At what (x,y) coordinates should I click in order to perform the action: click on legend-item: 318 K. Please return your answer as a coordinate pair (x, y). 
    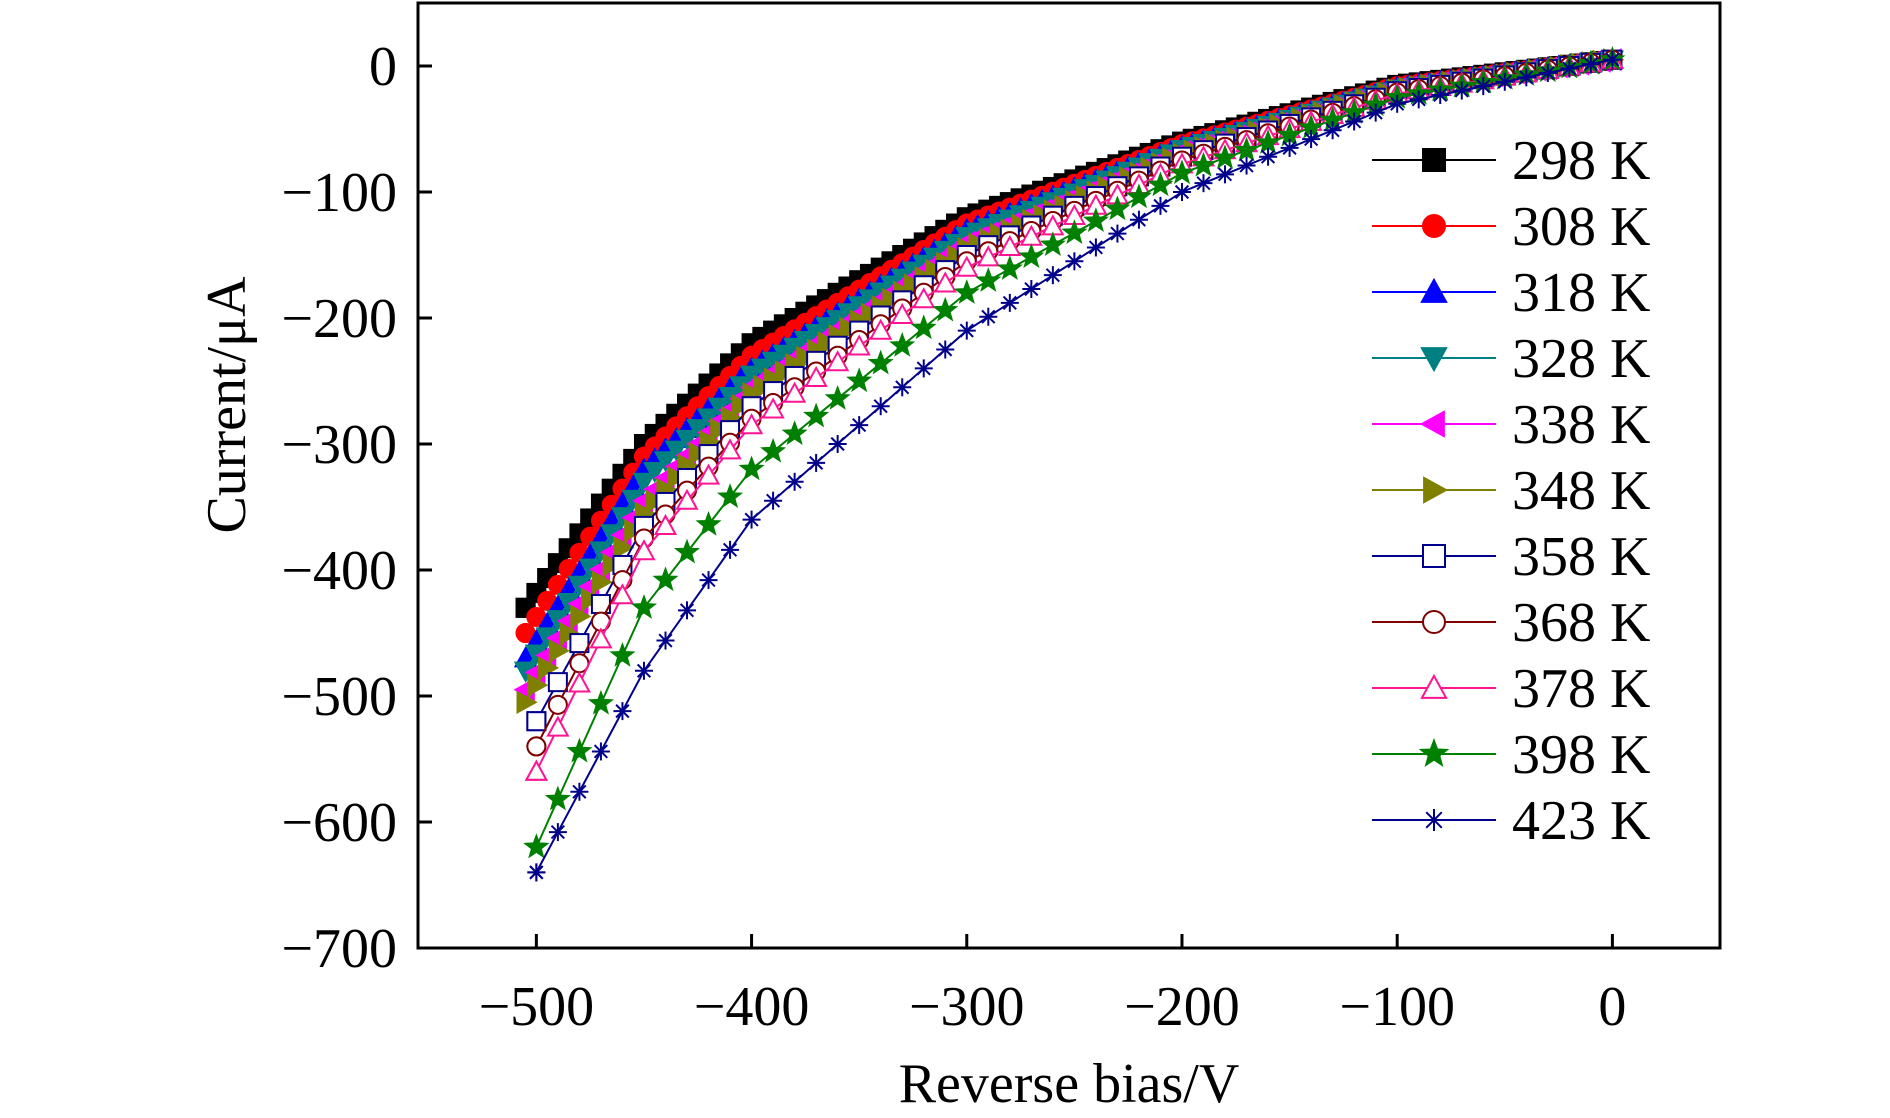
    Looking at the image, I should click on (1511, 293).